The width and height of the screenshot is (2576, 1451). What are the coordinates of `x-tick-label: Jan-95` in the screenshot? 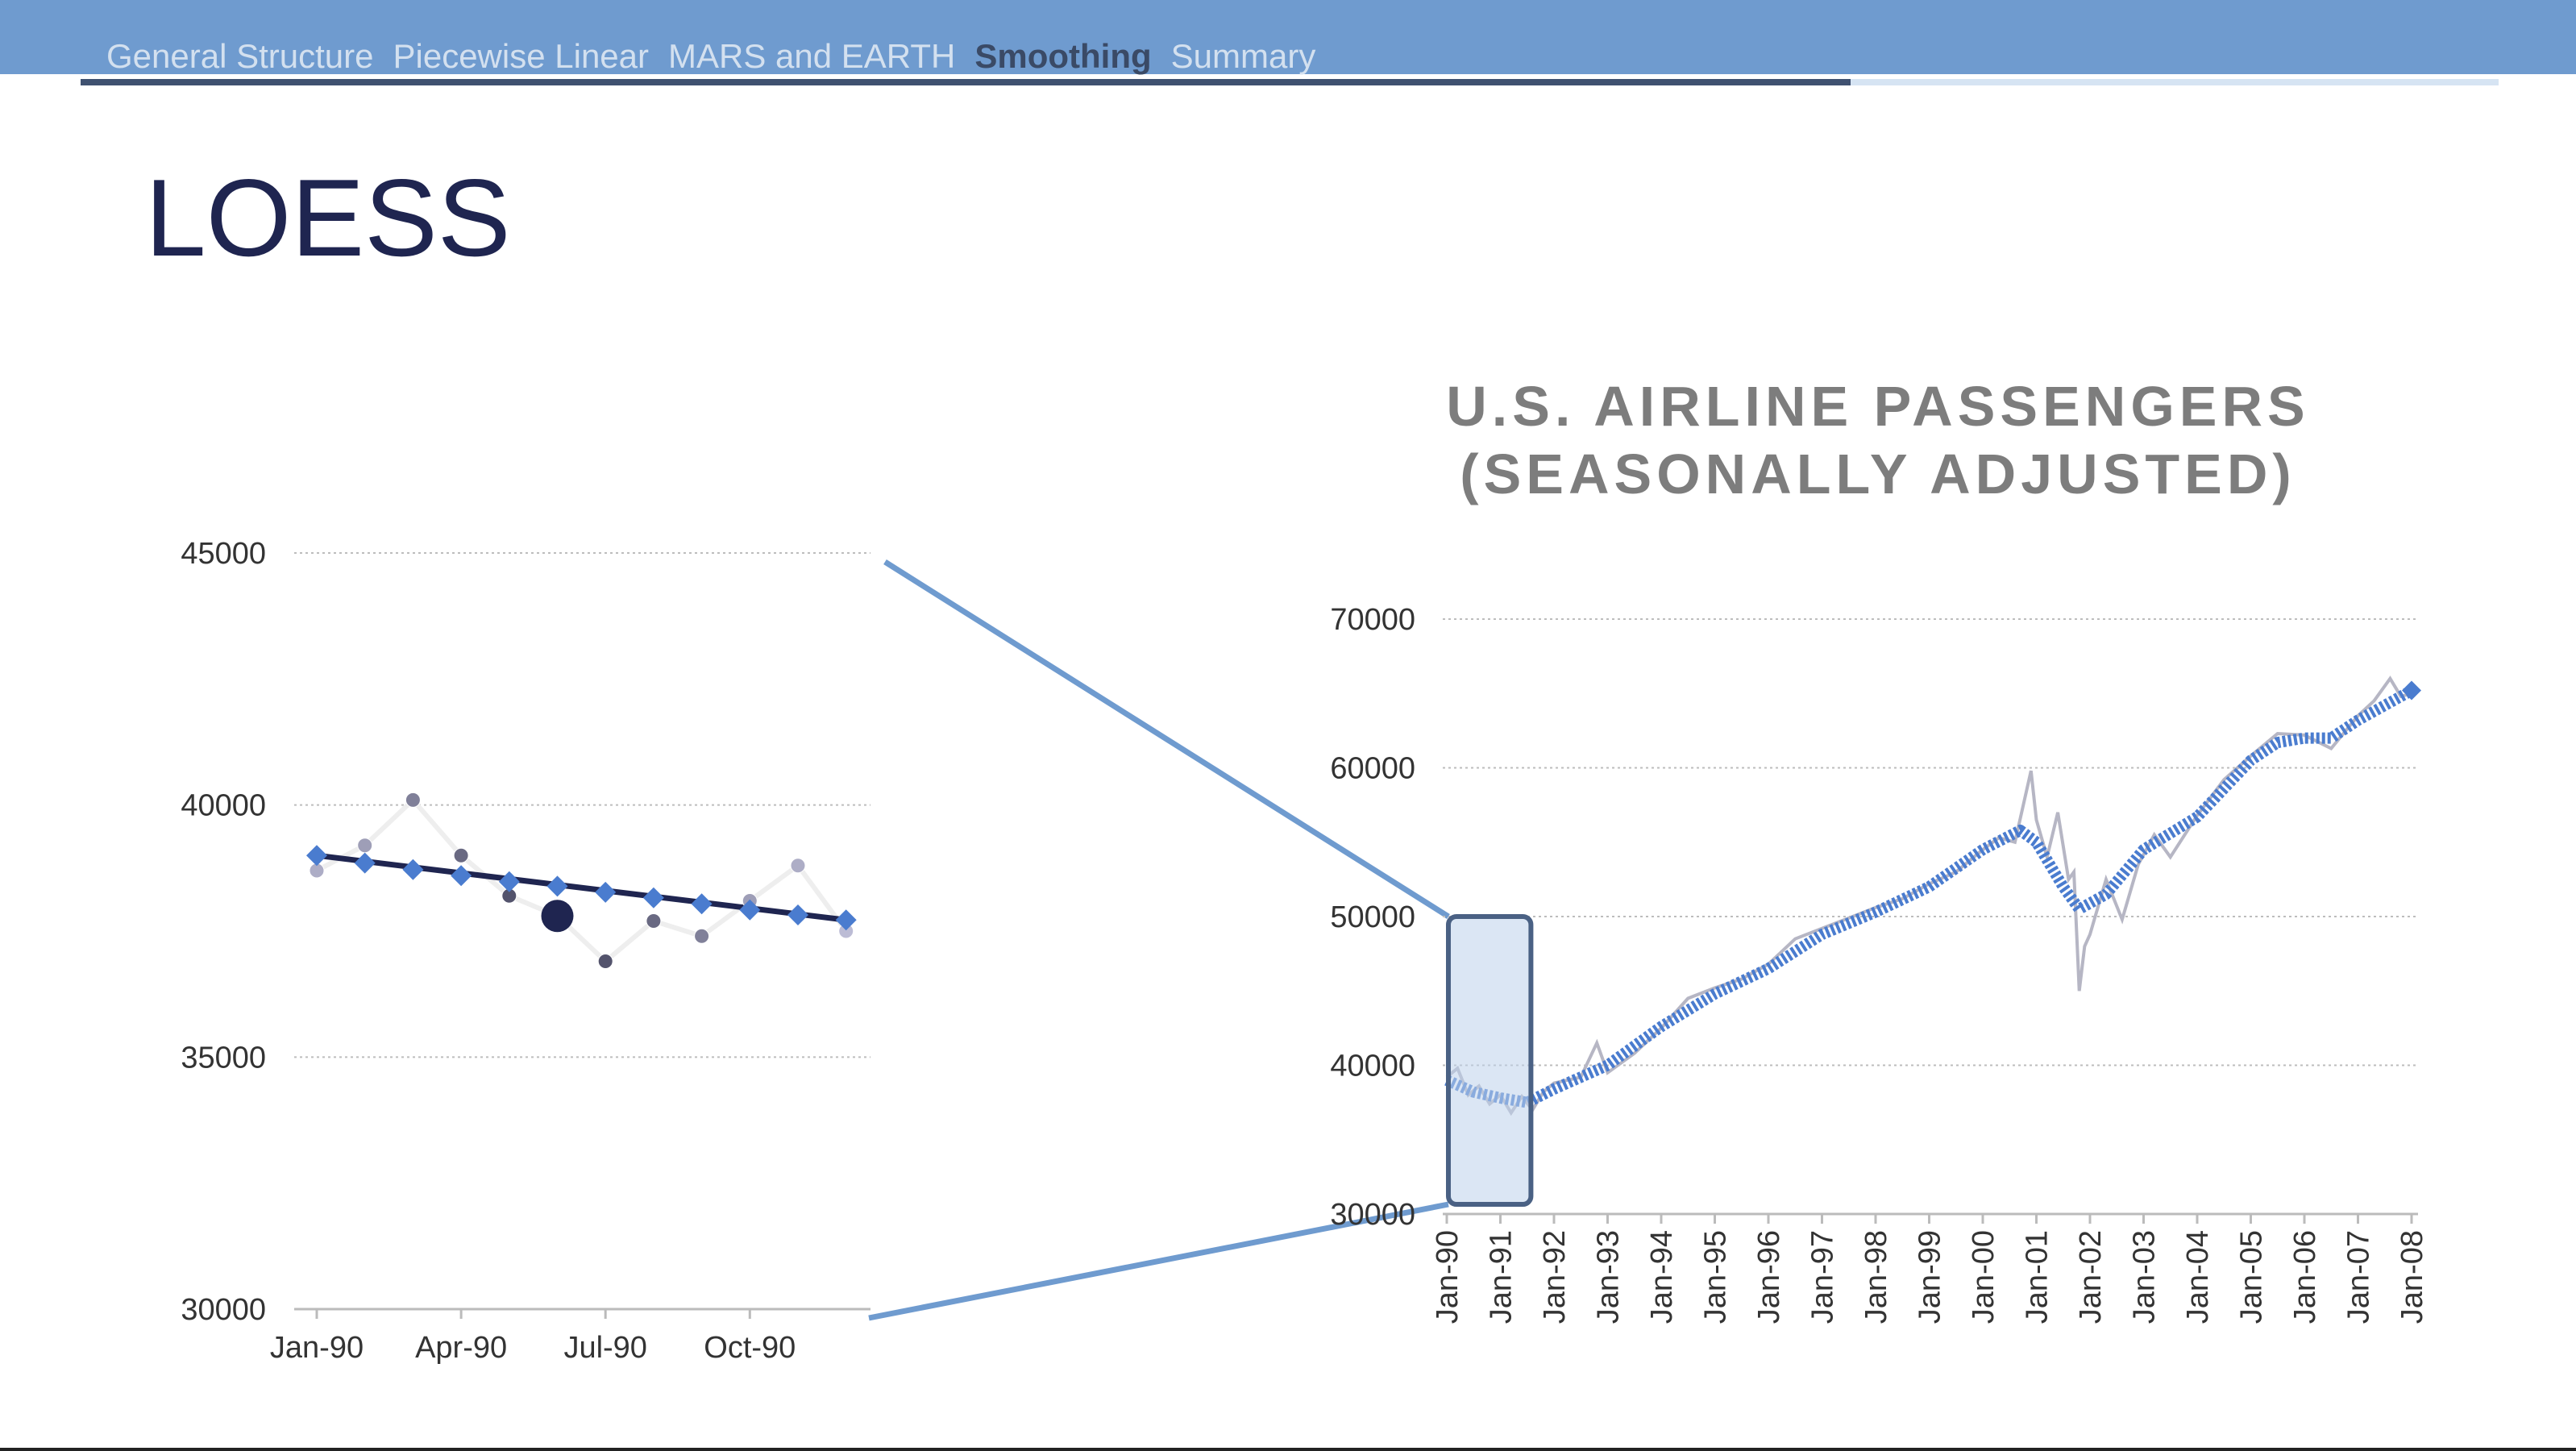 It's located at (1716, 1277).